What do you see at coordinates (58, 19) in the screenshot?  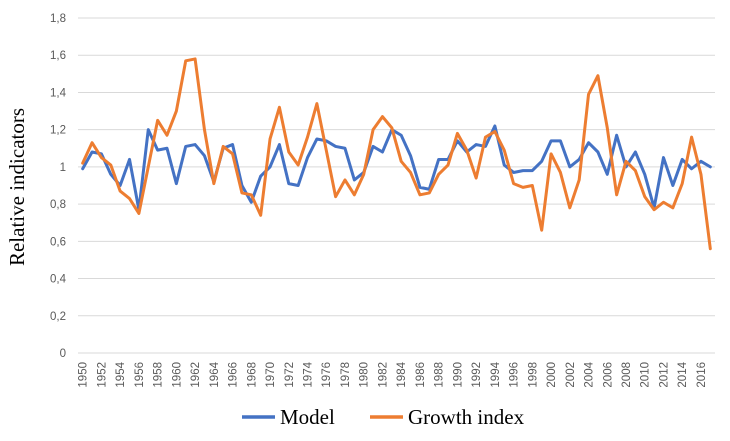 I see `y-tick-label: 1,8` at bounding box center [58, 19].